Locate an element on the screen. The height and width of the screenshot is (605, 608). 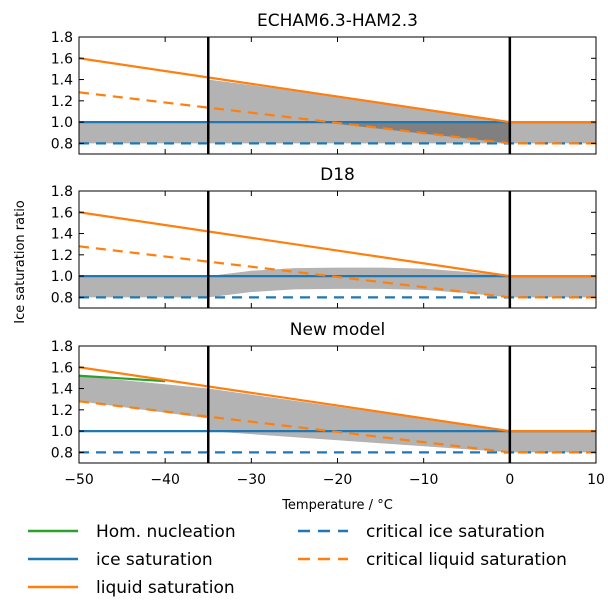
series-hom-nucleation is located at coordinates (122, 378).